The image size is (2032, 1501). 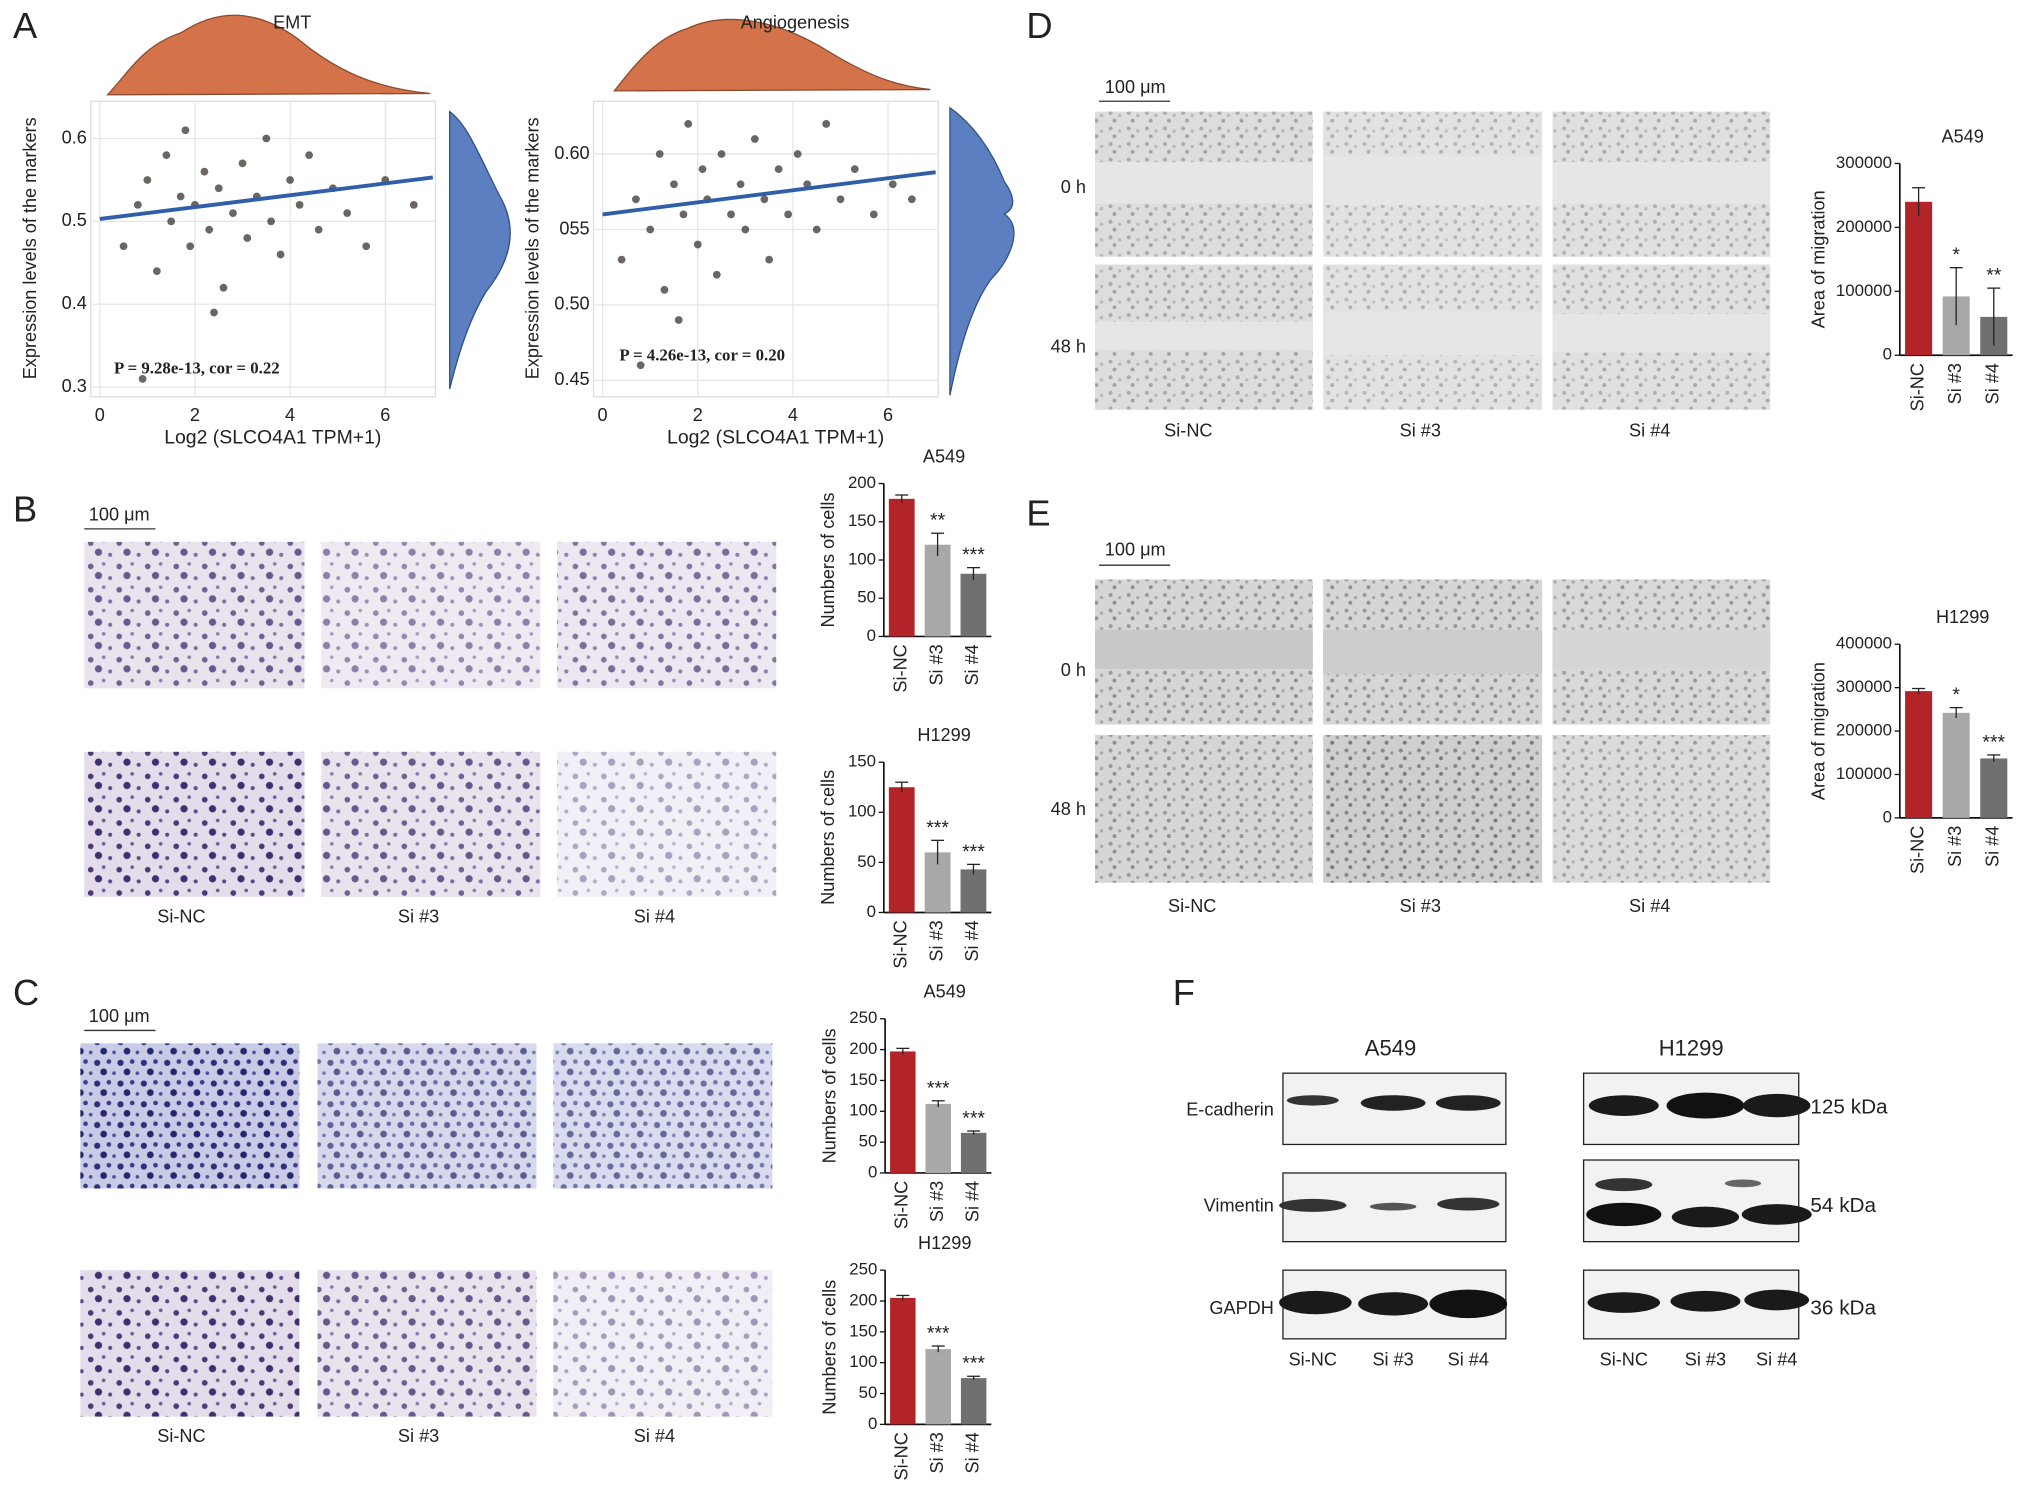 What do you see at coordinates (1818, 259) in the screenshot?
I see `y-axis-label: Area of migration` at bounding box center [1818, 259].